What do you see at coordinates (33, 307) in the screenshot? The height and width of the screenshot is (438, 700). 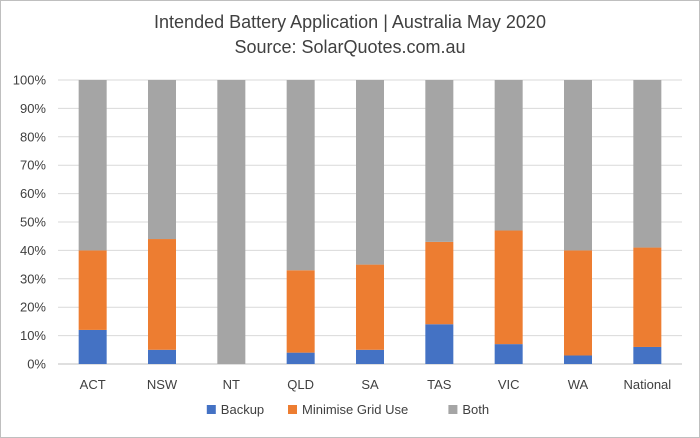 I see `y-tick-label: 20%` at bounding box center [33, 307].